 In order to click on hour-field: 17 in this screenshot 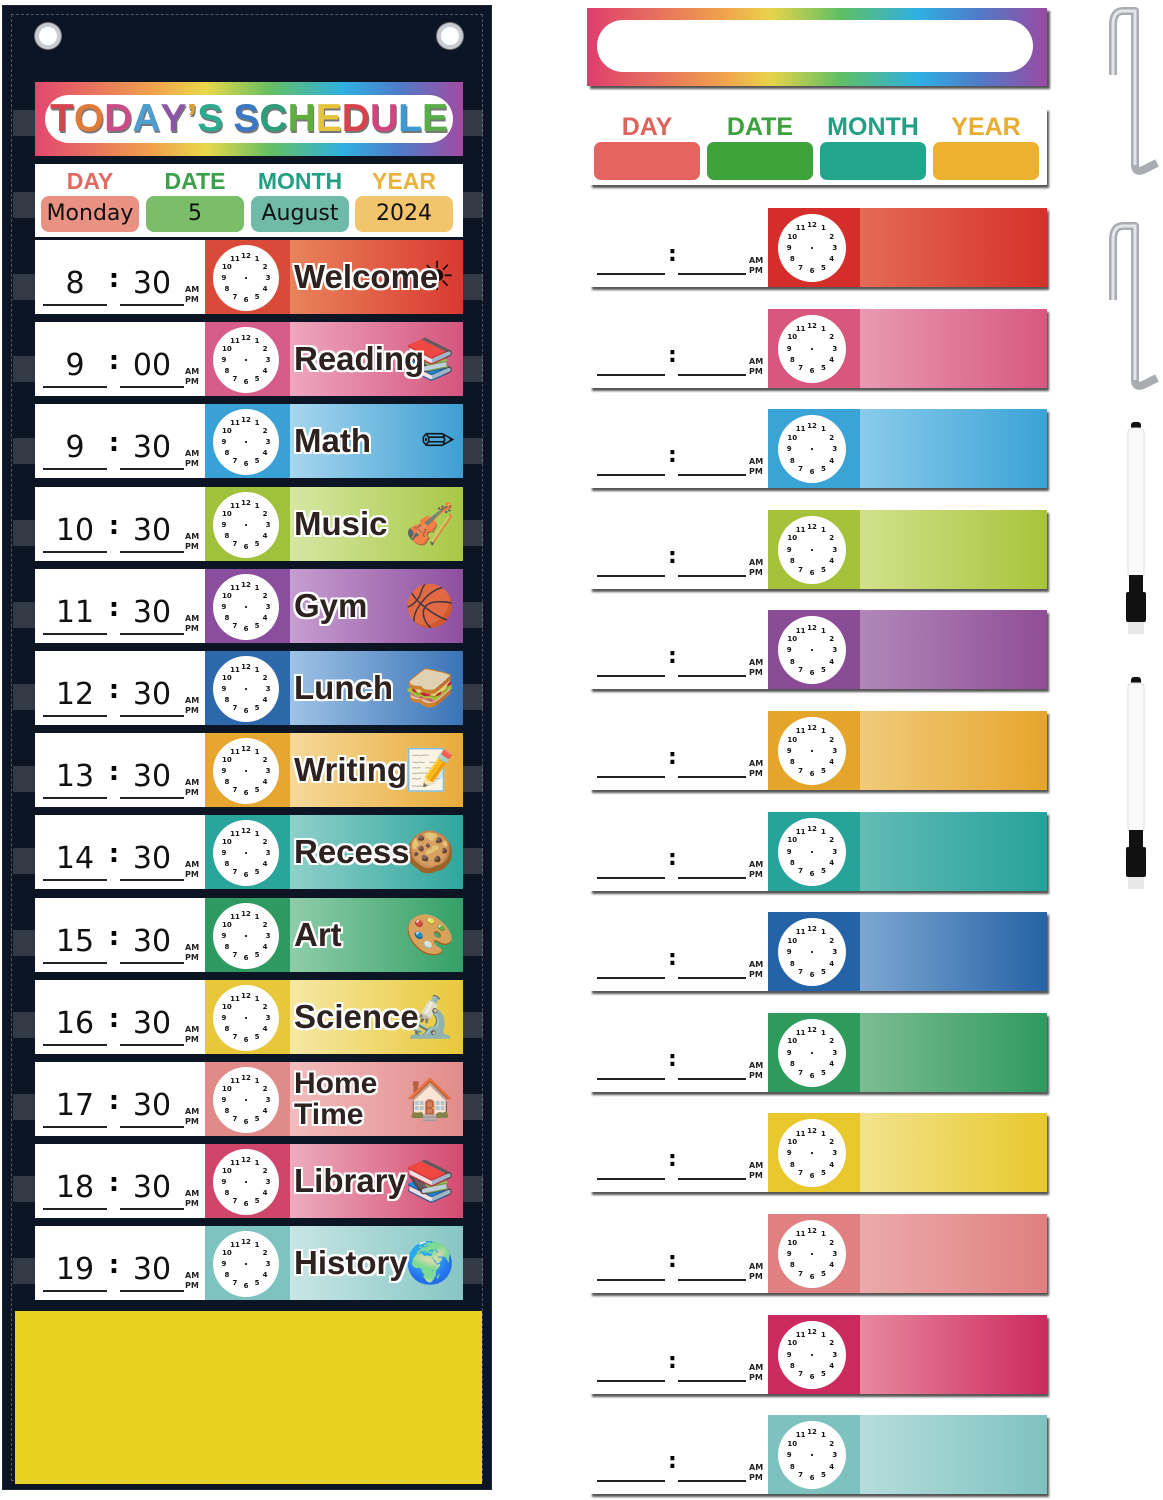, I will do `click(75, 1106)`.